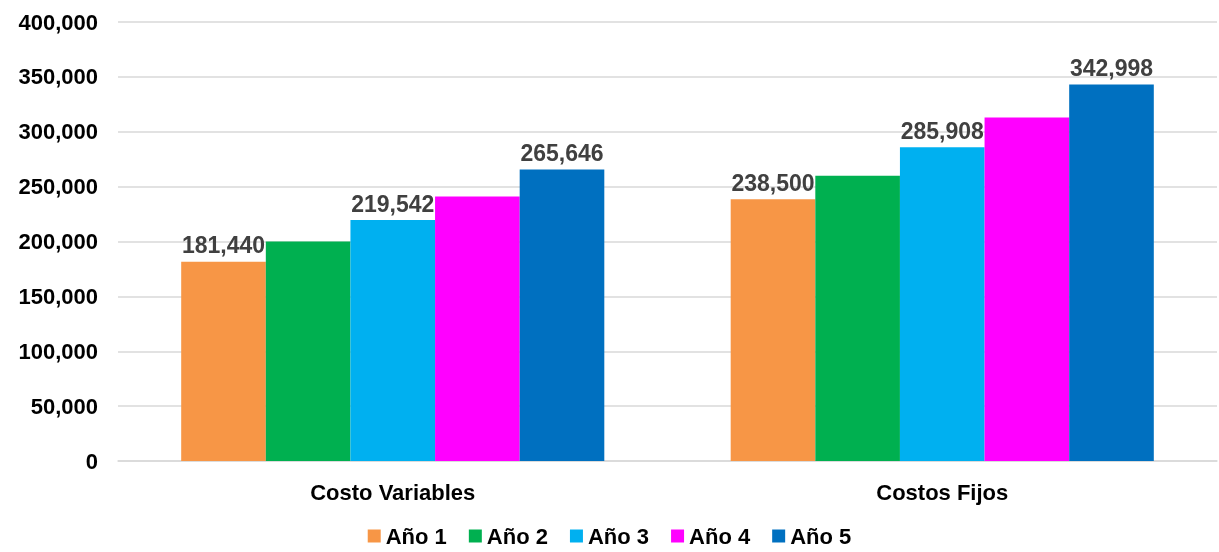 The width and height of the screenshot is (1219, 552). Describe the element at coordinates (58, 351) in the screenshot. I see `y-tick-label: 100,000` at that location.